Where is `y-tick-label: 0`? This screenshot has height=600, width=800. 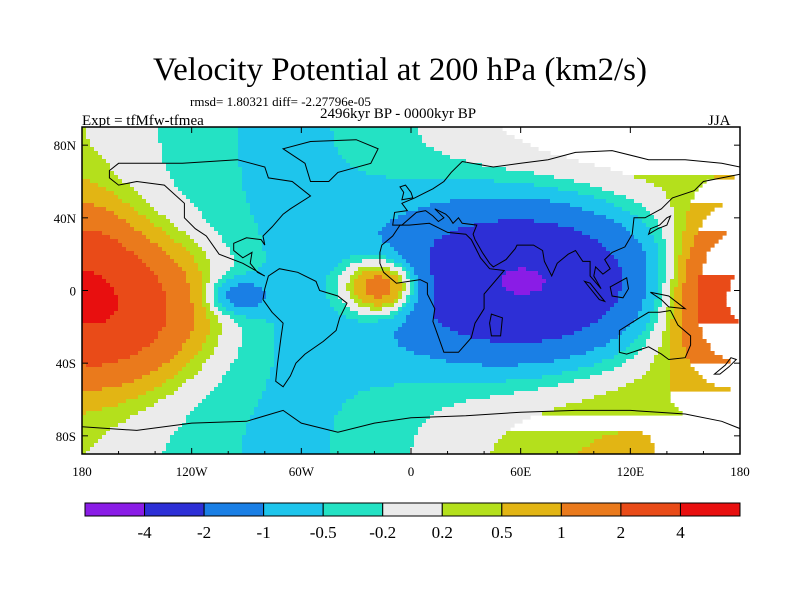 y-tick-label: 0 is located at coordinates (73, 291).